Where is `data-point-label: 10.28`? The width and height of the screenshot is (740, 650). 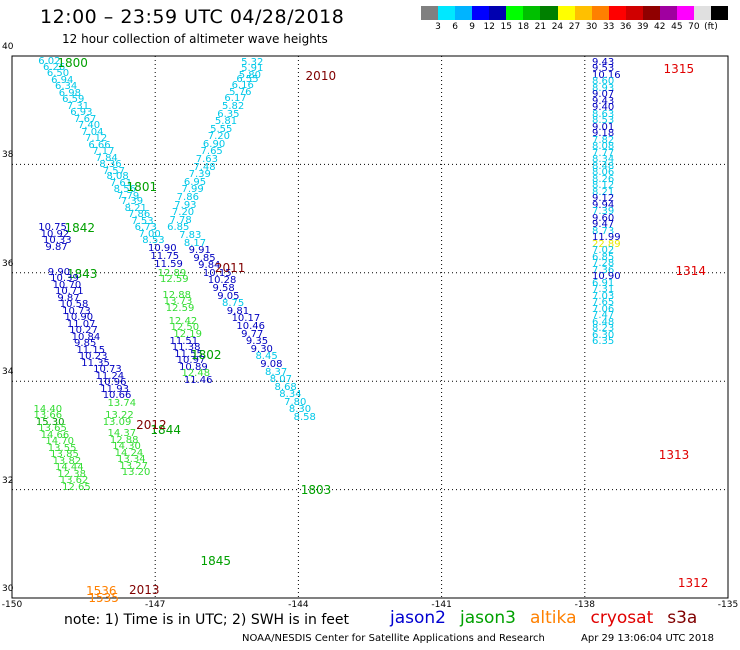
data-point-label: 10.28 is located at coordinates (222, 281).